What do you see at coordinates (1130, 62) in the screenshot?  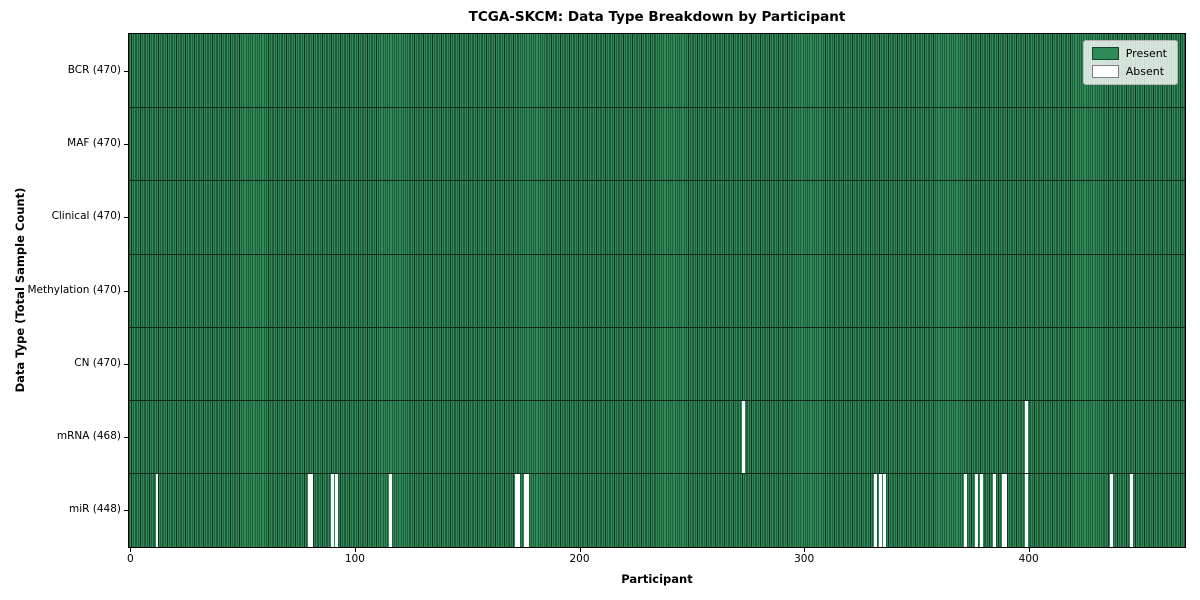 I see `legend: Present Absent` at bounding box center [1130, 62].